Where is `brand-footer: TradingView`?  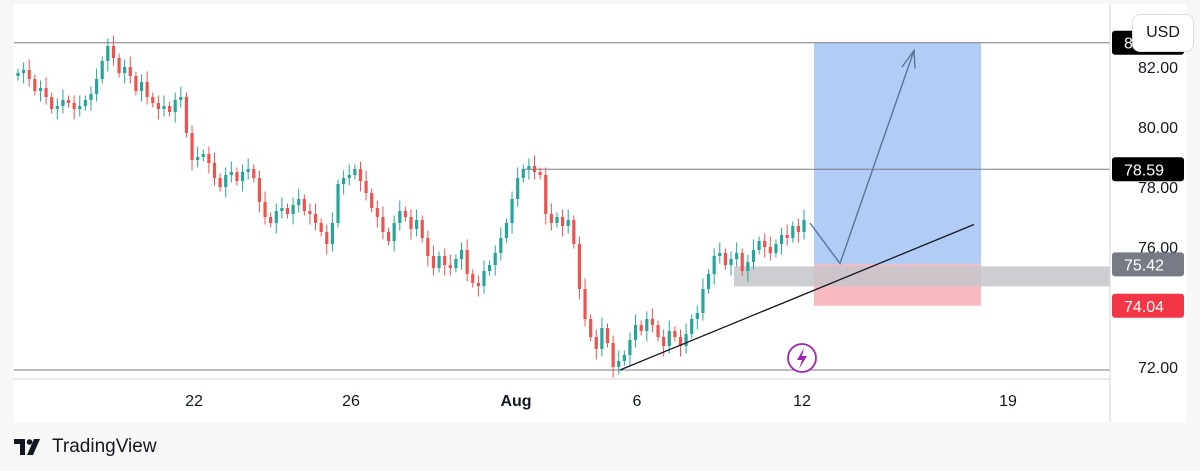
brand-footer: TradingView is located at coordinates (85, 447).